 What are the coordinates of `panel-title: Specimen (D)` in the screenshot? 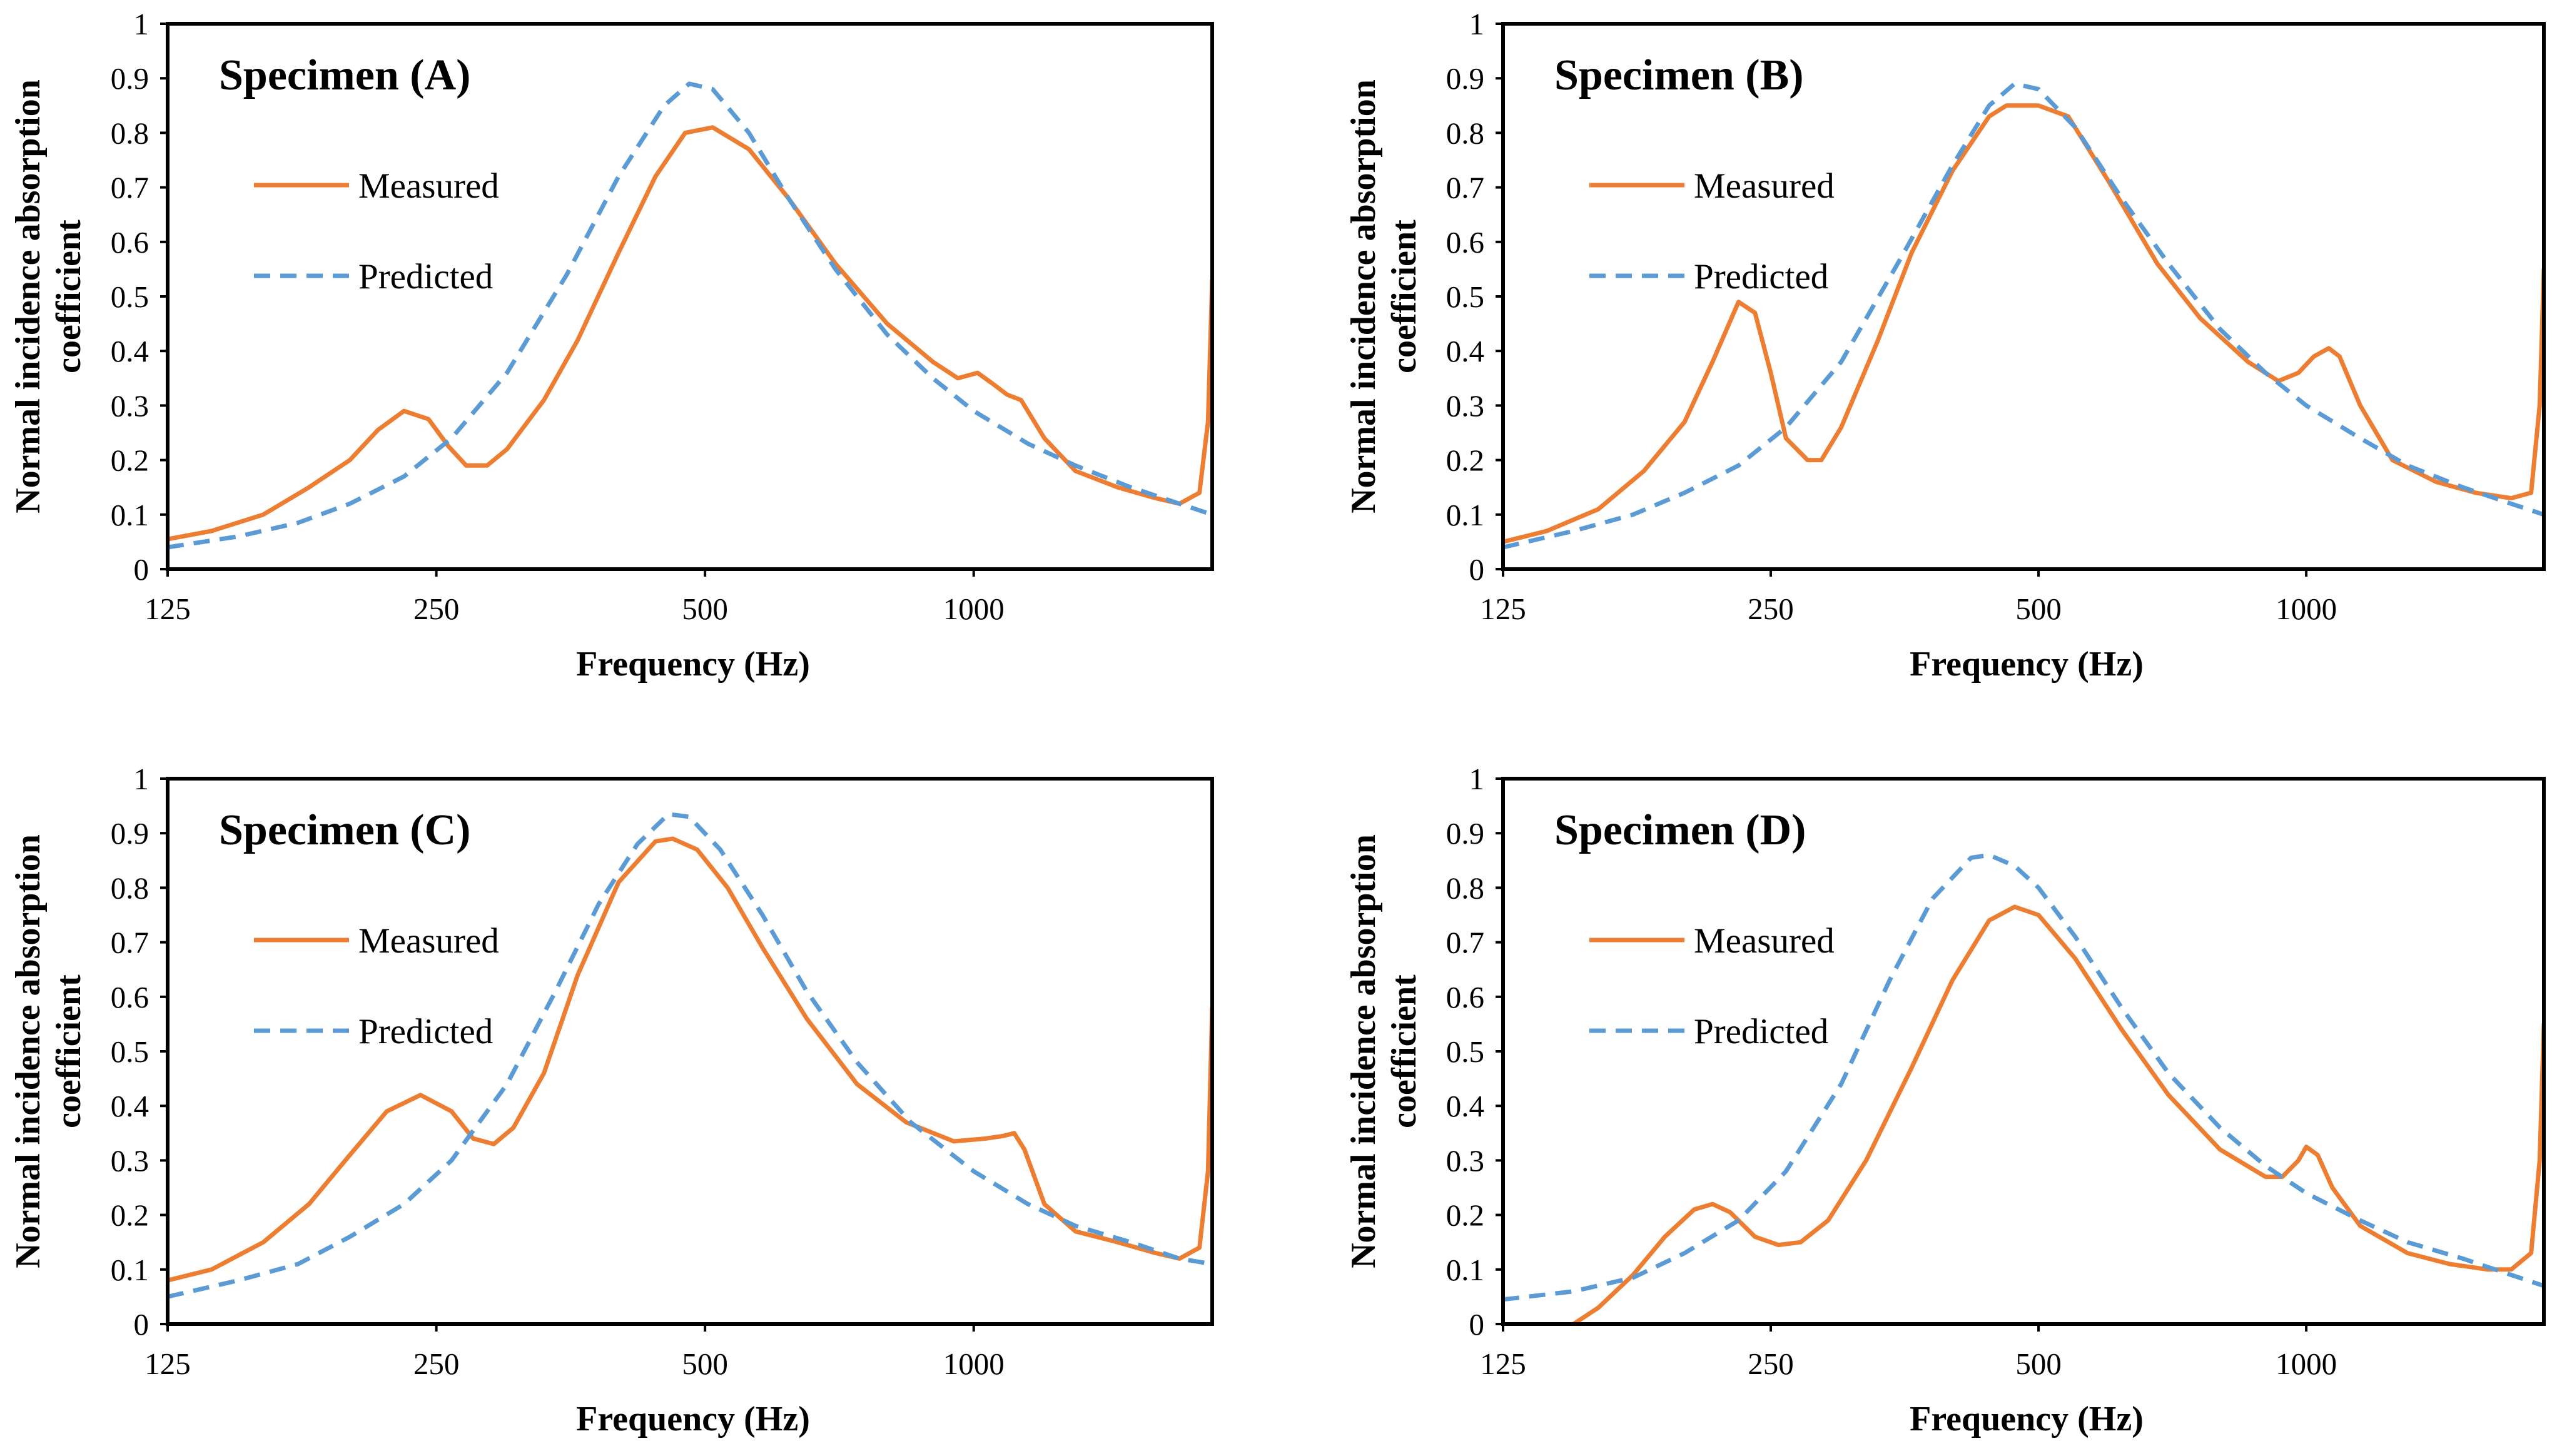 It's located at (1680, 830).